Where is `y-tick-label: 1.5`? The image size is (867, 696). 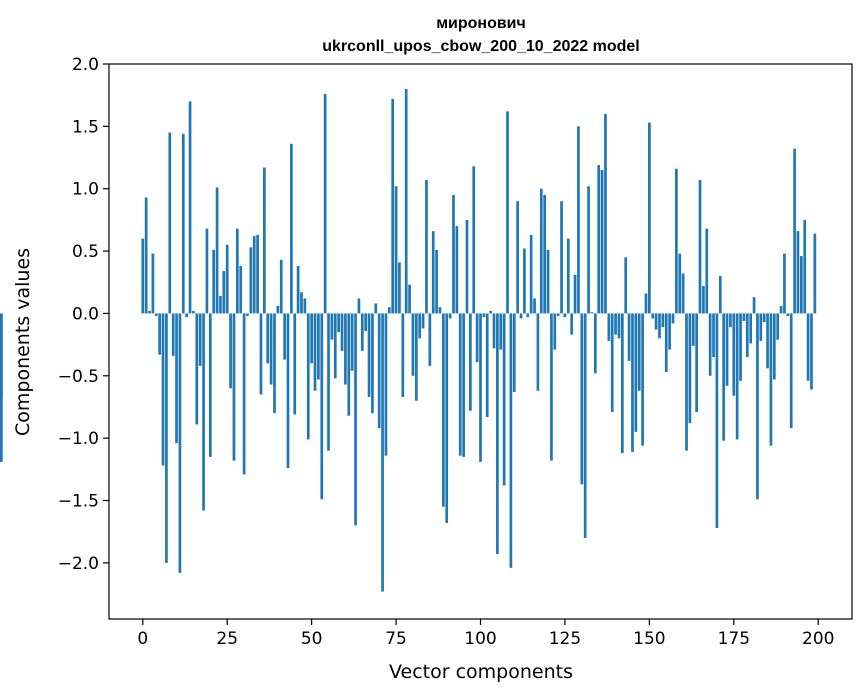
y-tick-label: 1.5 is located at coordinates (85, 127).